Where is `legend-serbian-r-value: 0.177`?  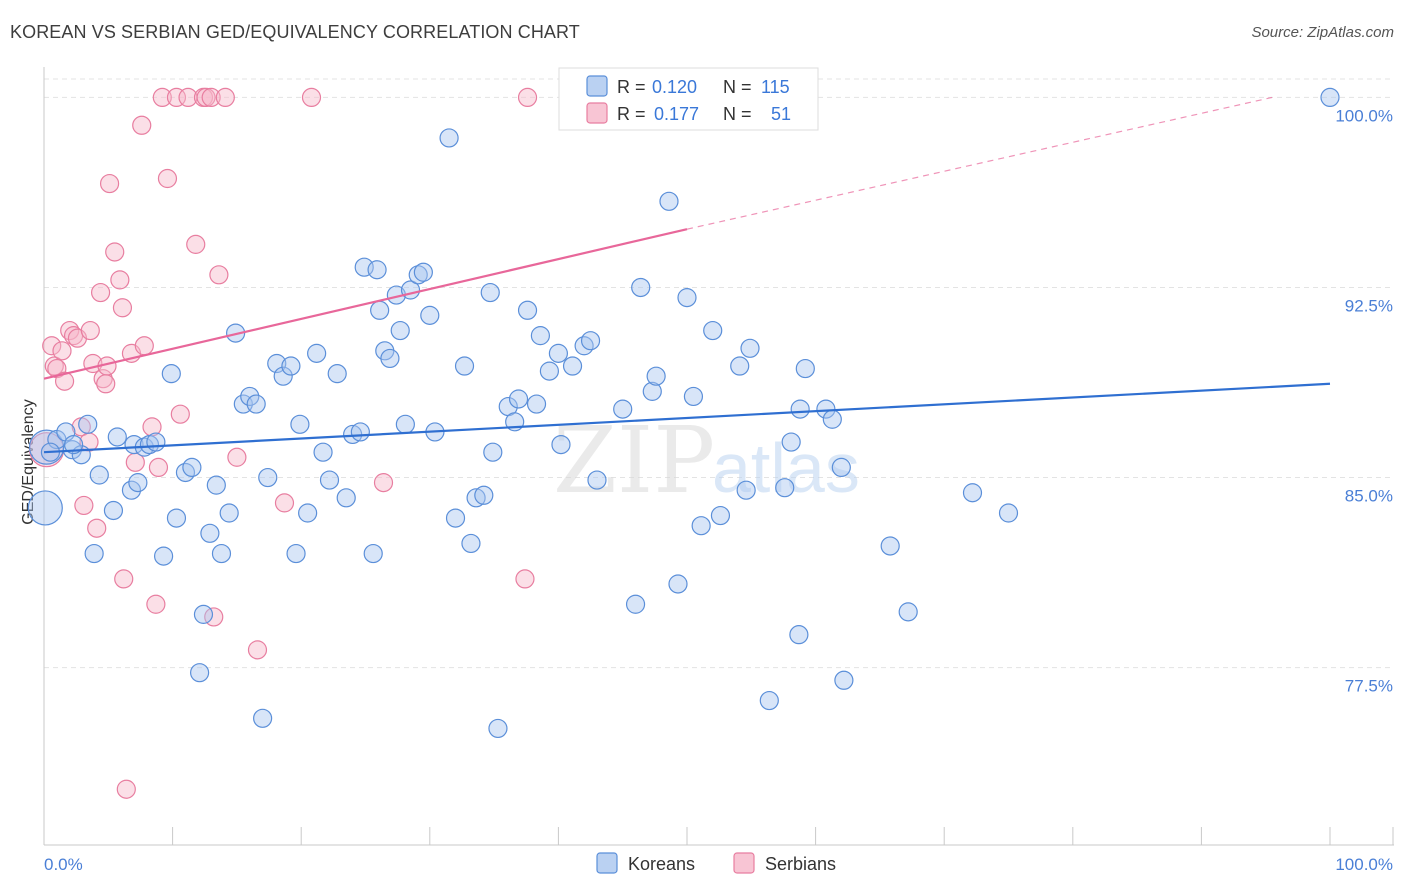 legend-serbian-r-value: 0.177 is located at coordinates (676, 114).